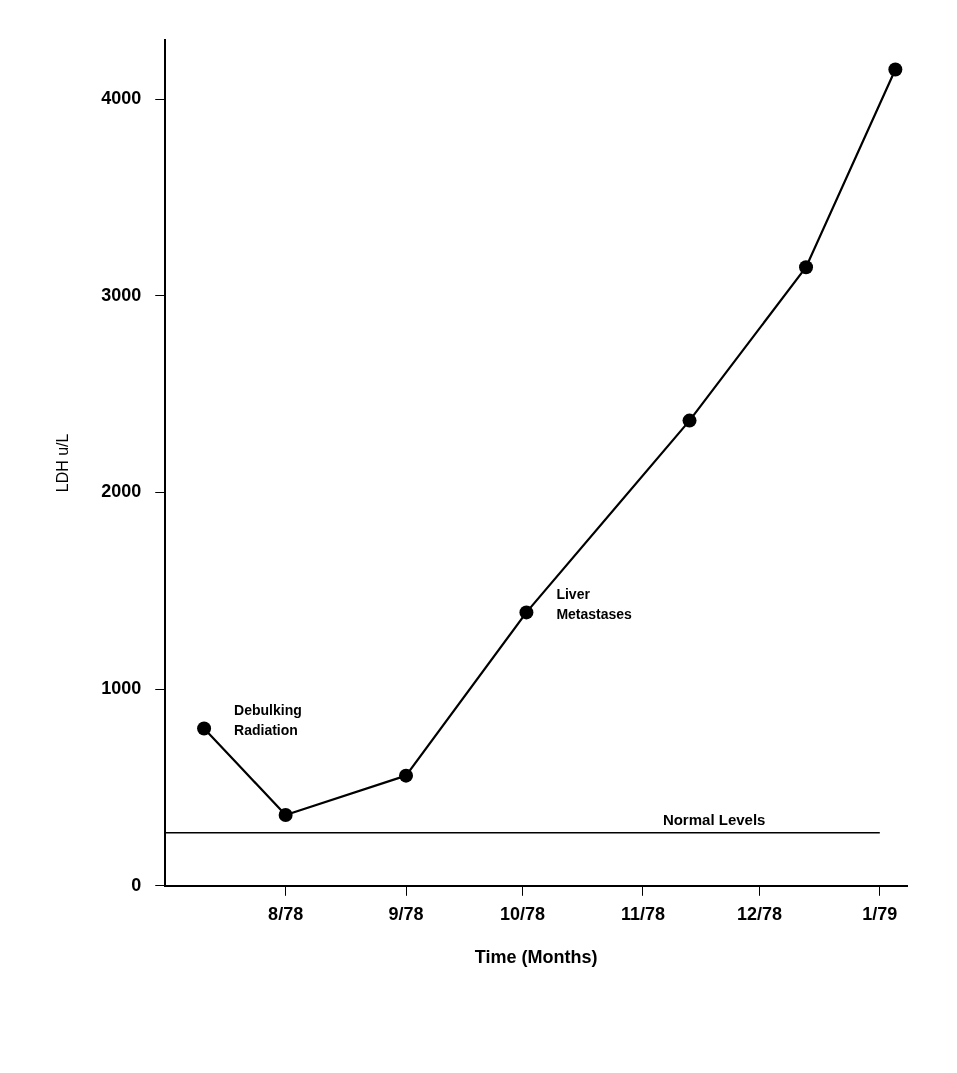  Describe the element at coordinates (63, 463) in the screenshot. I see `y-axis-title: LDH u/L` at that location.